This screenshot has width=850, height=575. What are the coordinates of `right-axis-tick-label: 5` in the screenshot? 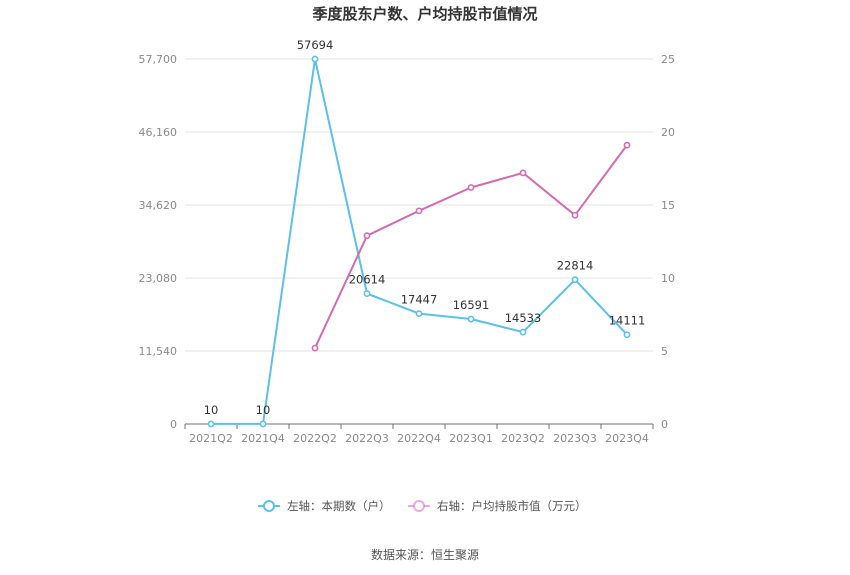 It's located at (664, 351).